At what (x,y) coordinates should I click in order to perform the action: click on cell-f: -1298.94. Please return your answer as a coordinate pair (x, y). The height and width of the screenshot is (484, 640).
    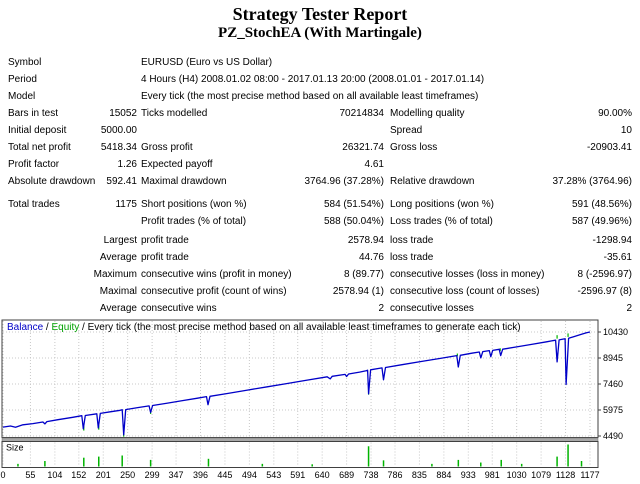
    Looking at the image, I should click on (612, 240).